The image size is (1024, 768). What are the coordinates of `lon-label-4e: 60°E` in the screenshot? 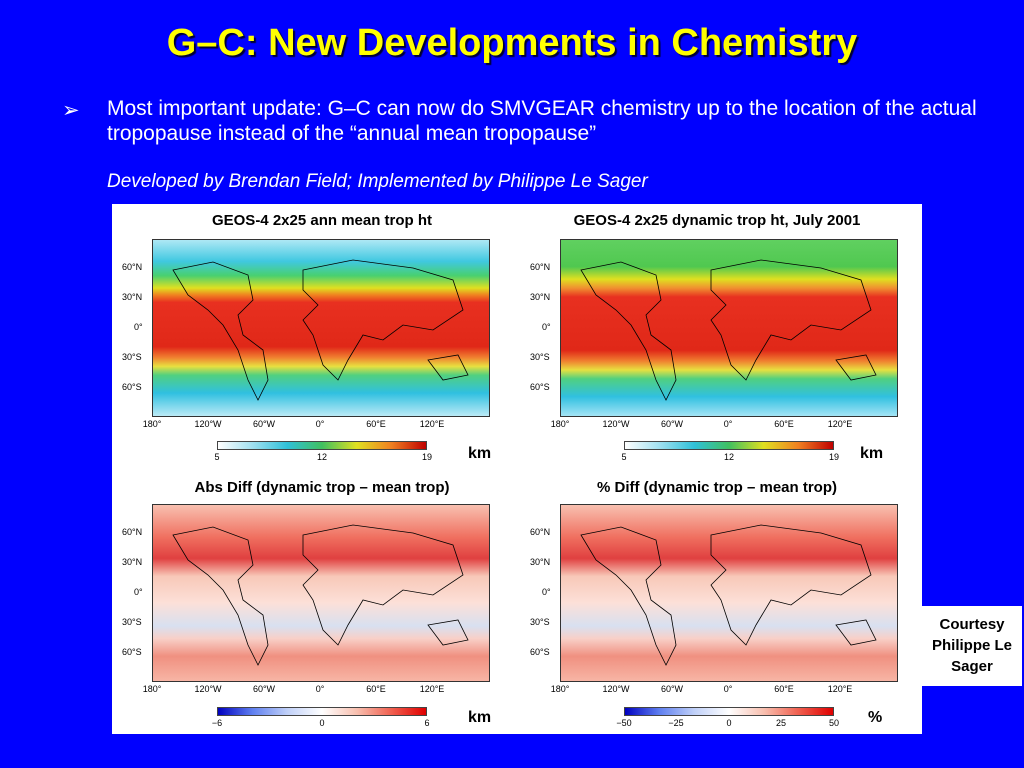 It's located at (784, 689).